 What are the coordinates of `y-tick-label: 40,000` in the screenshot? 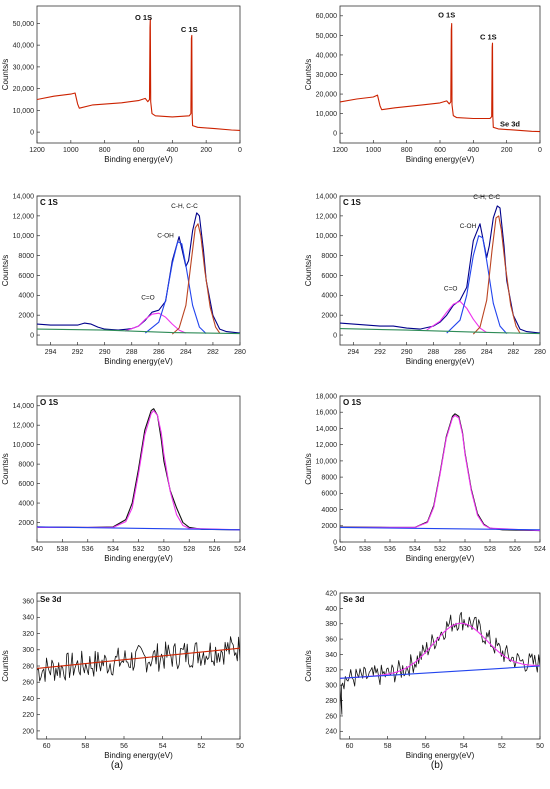 It's located at (327, 55).